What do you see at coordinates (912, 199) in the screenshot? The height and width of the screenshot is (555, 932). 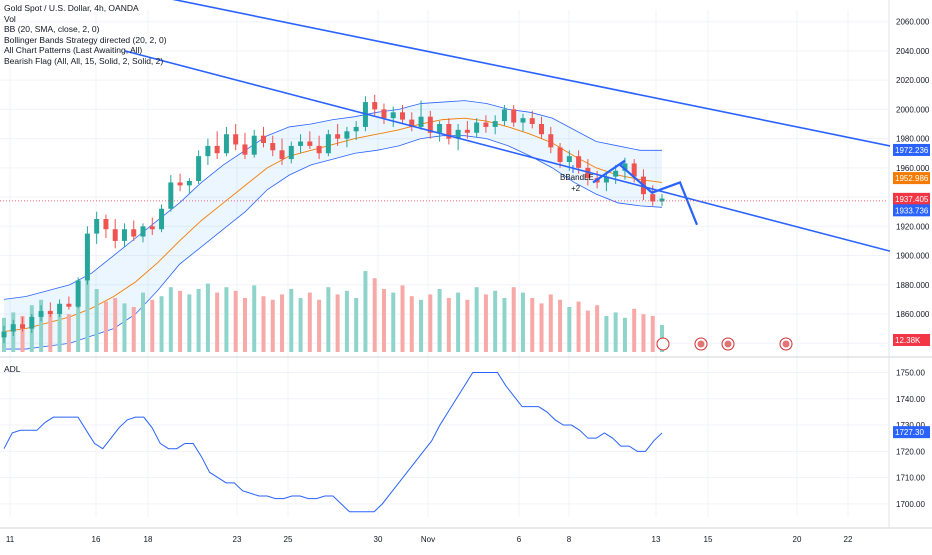 I see `last-price-label: 1937.405` at bounding box center [912, 199].